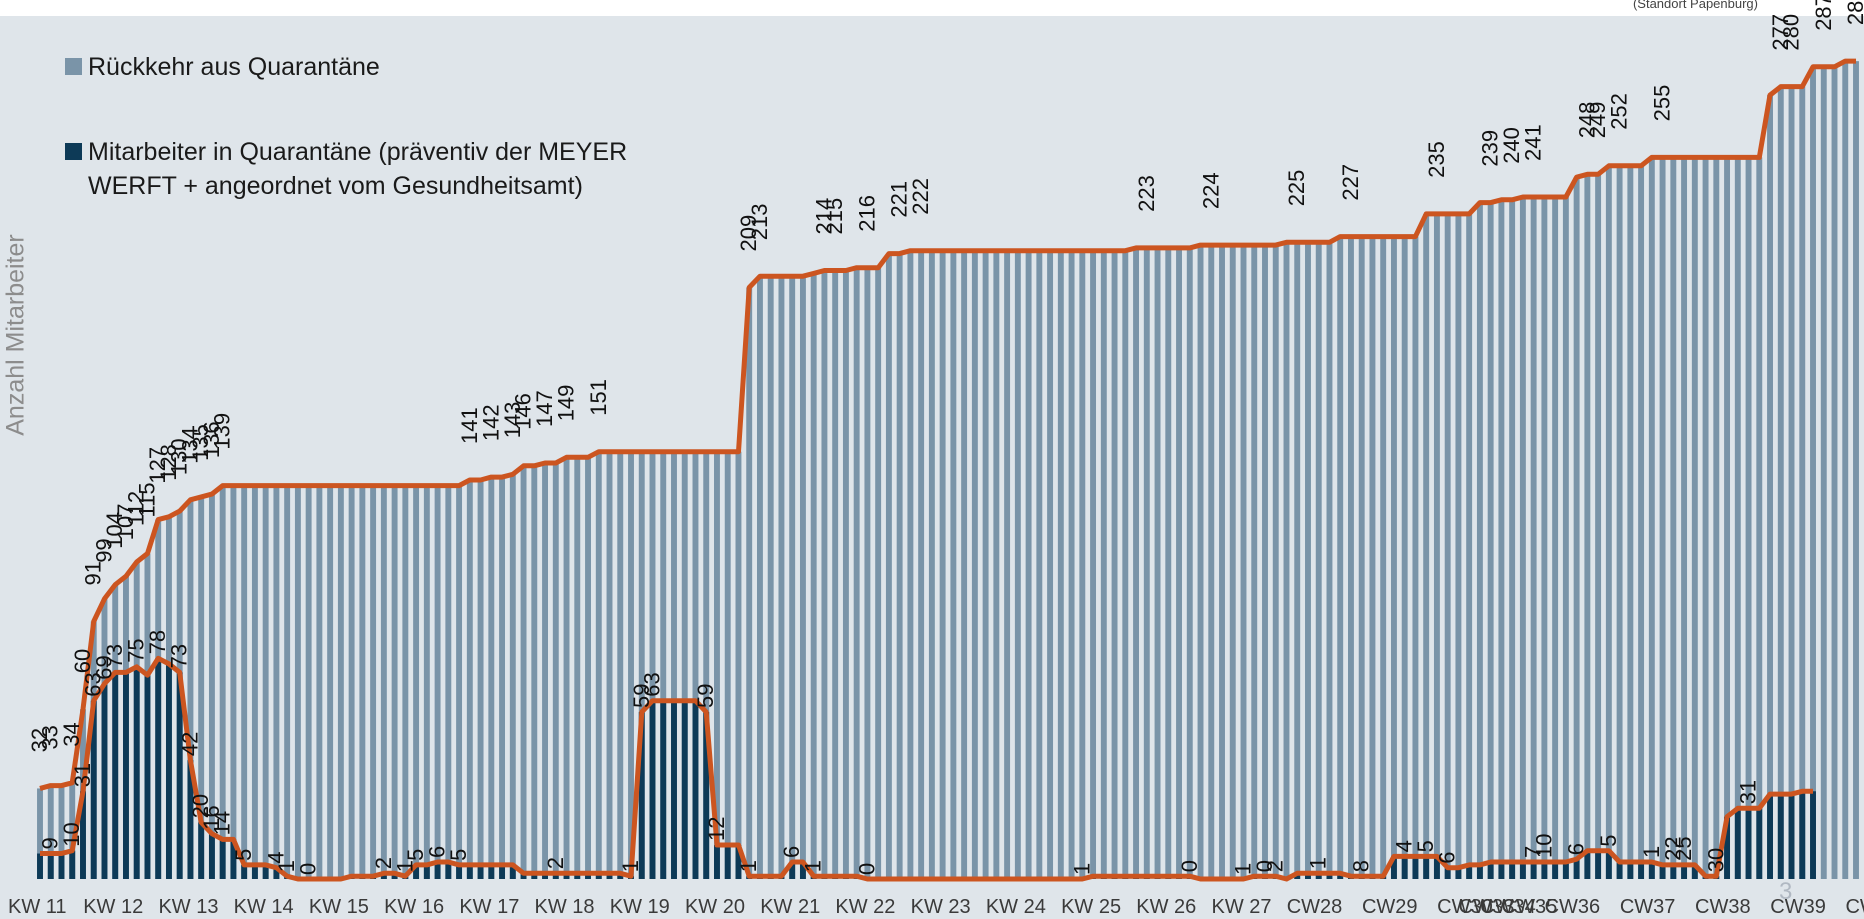  What do you see at coordinates (1573, 907) in the screenshot?
I see `x-tick-label: CW36` at bounding box center [1573, 907].